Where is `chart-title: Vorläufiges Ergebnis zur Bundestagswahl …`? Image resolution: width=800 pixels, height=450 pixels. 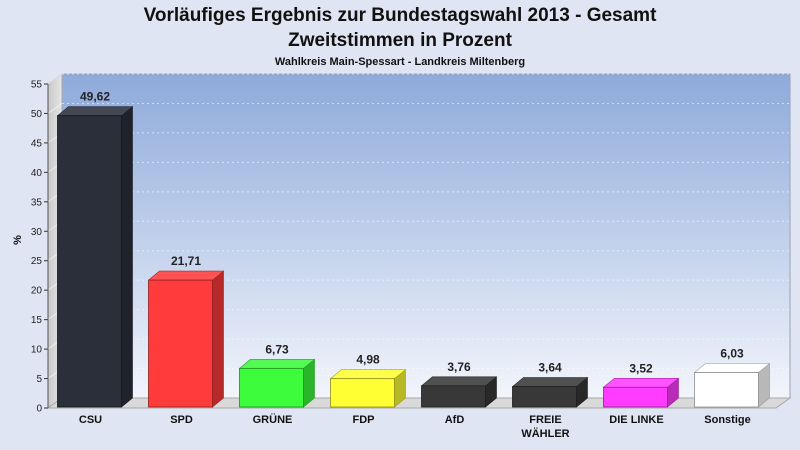
chart-title: Vorläufiges Ergebnis zur Bundestagswahl … is located at coordinates (400, 15).